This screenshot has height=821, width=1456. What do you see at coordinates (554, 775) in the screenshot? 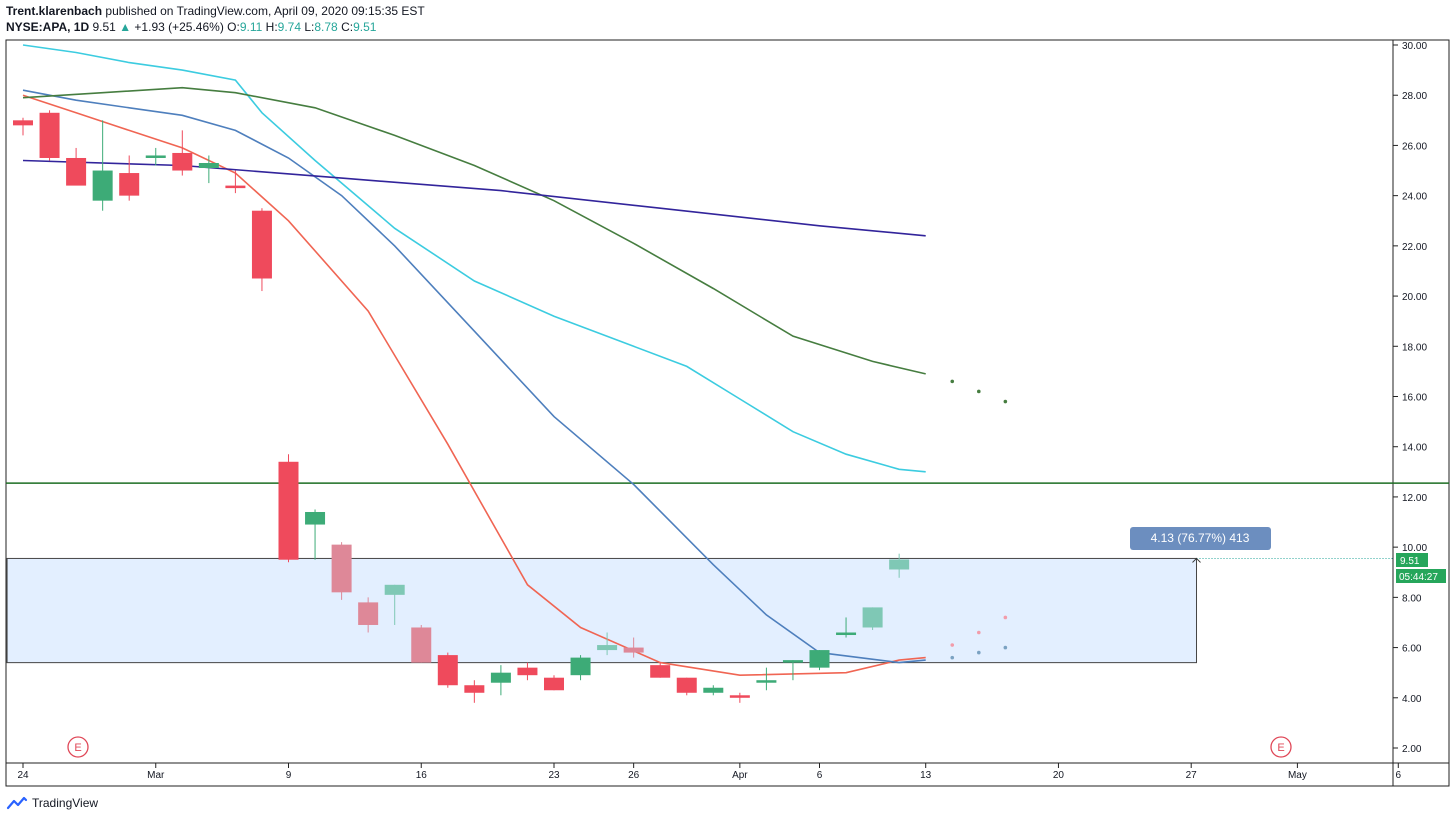
I see `x-tick-label-5: 23` at bounding box center [554, 775].